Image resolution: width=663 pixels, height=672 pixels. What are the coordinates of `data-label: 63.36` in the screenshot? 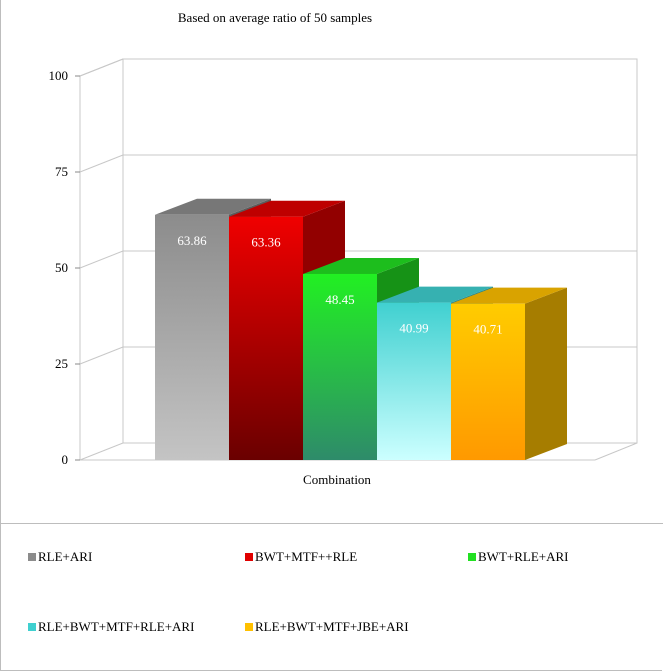 It's located at (266, 242).